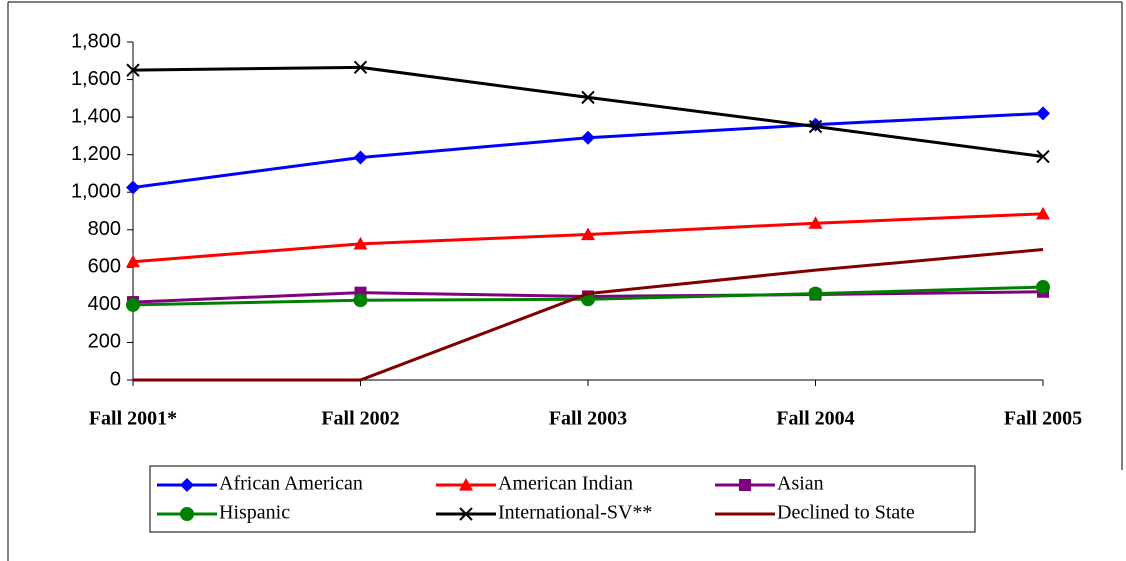 The height and width of the screenshot is (561, 1126). I want to click on y-tick-label: 1,000, so click(96, 192).